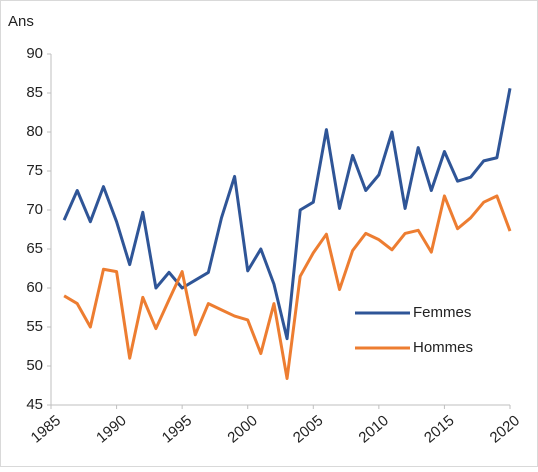  I want to click on y-tick-label: 90, so click(34, 53).